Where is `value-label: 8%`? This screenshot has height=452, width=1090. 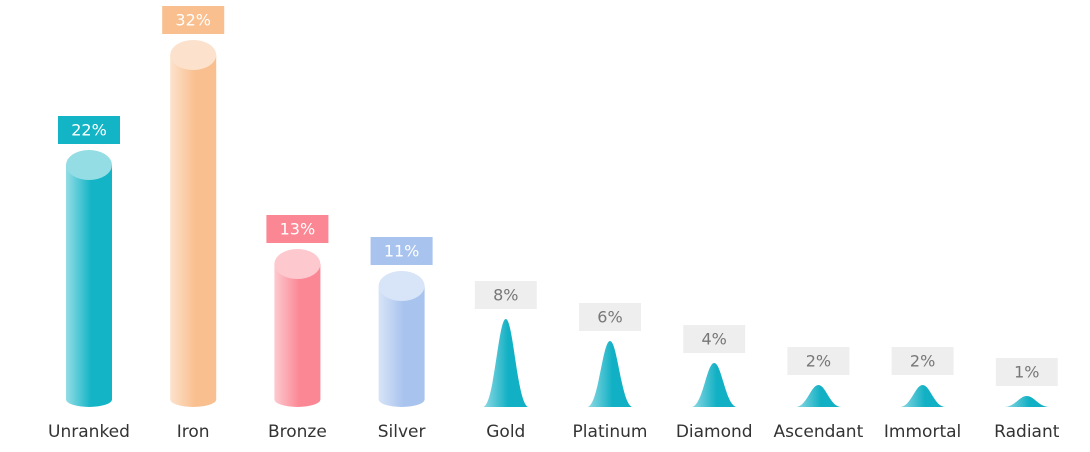
value-label: 8% is located at coordinates (505, 295).